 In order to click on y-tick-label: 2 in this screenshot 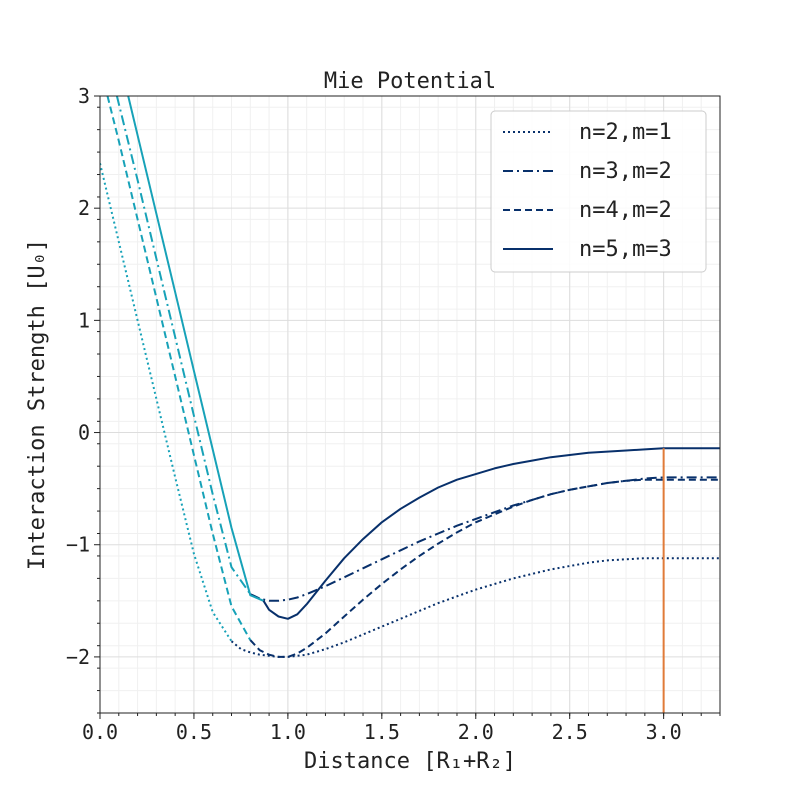, I will do `click(84, 208)`.